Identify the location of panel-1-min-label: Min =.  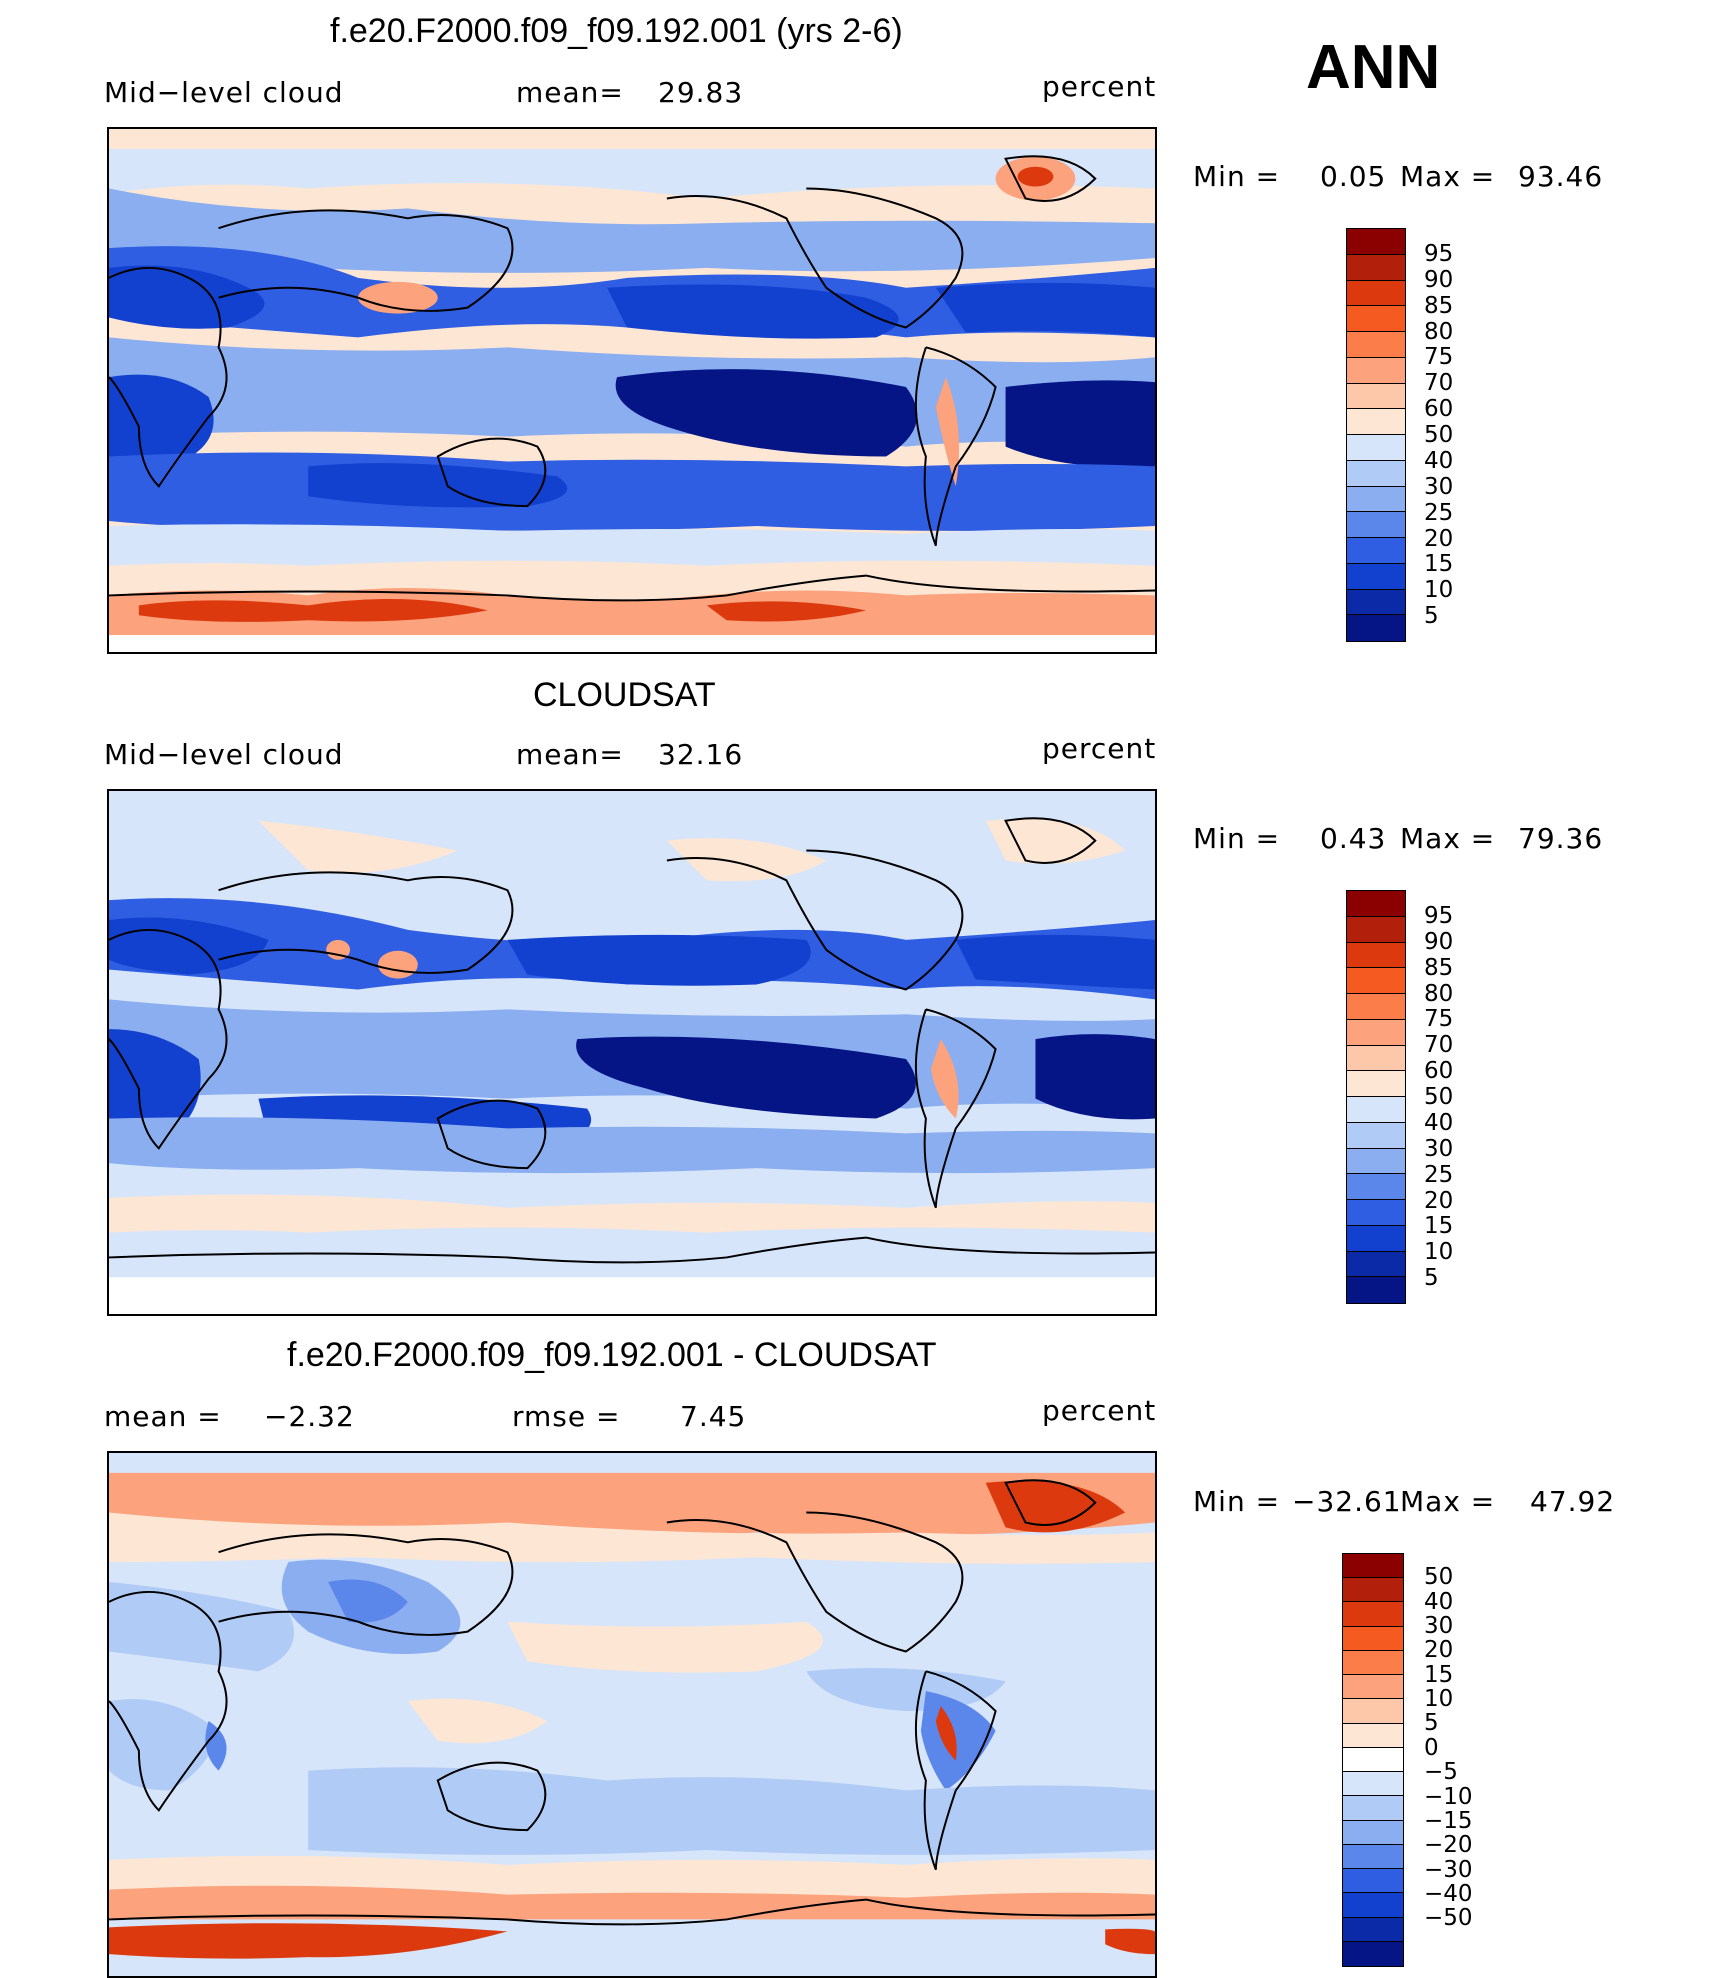
(1237, 176).